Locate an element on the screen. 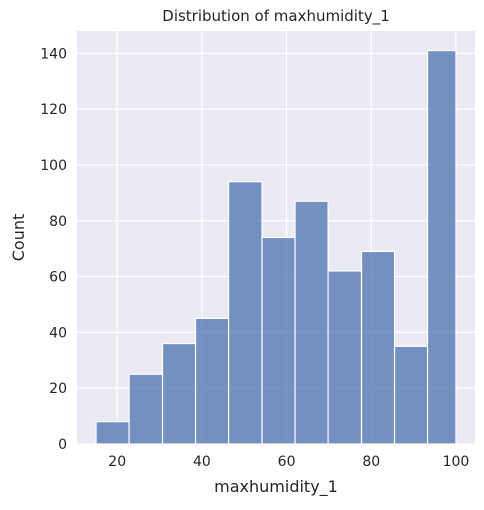  y-tick-label: 140 is located at coordinates (53, 54).